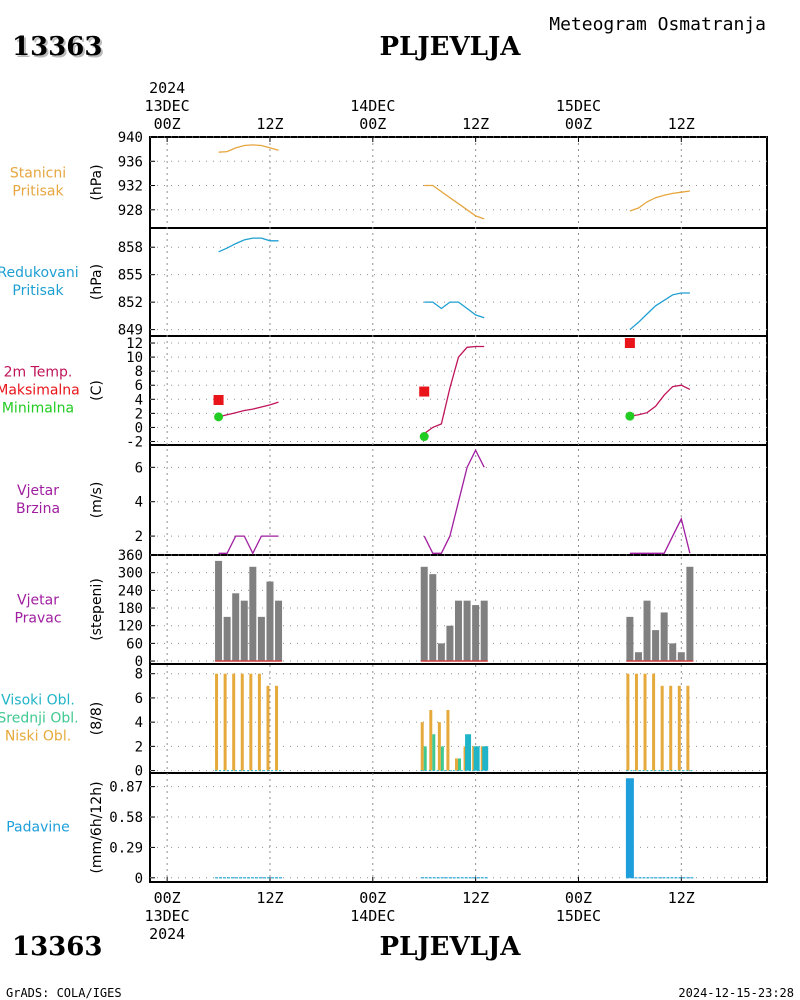 The image size is (800, 1000). Describe the element at coordinates (38, 291) in the screenshot. I see `reduced-pressure-label: Pritisak` at that location.